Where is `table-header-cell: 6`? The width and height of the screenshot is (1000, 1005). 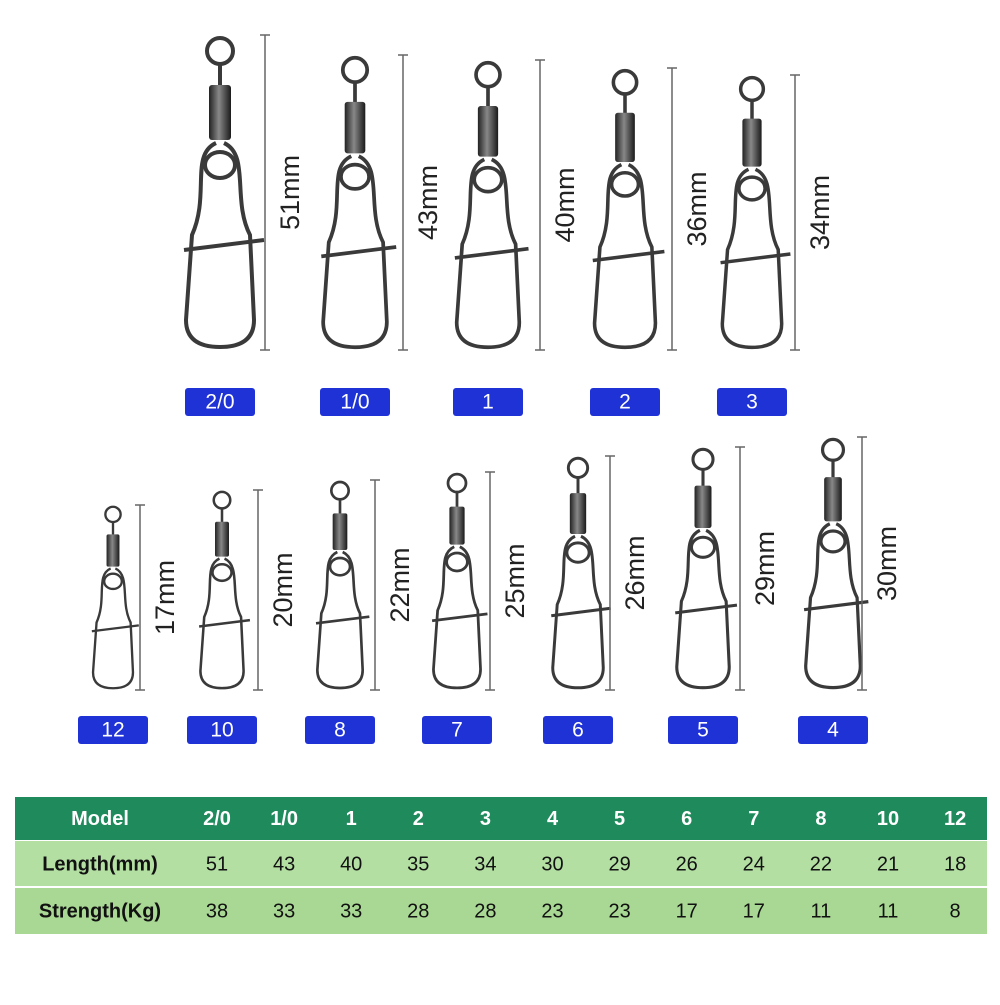
table-header-cell: 6 is located at coordinates (686, 819).